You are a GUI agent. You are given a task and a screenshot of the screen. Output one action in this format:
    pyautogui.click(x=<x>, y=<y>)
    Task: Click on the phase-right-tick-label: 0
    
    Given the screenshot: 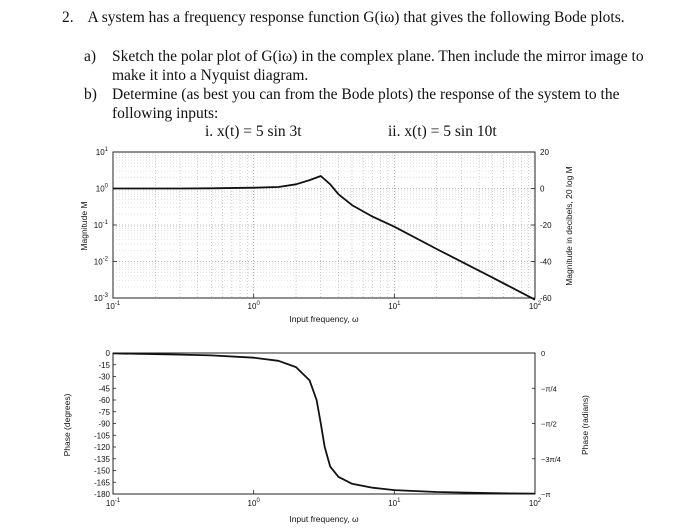 What is the action you would take?
    pyautogui.click(x=543, y=353)
    